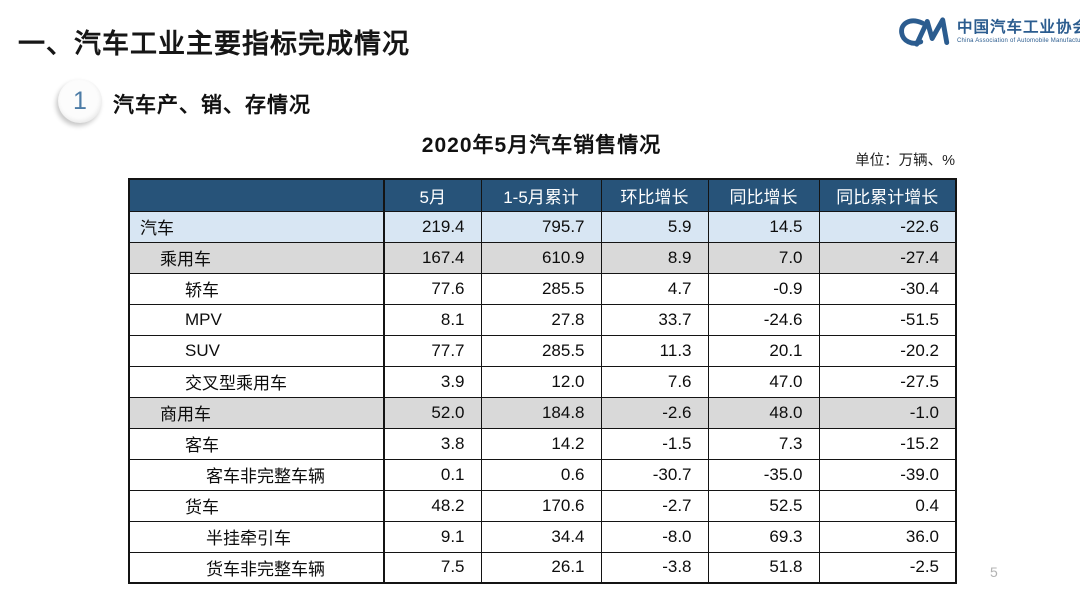 The width and height of the screenshot is (1080, 608). Describe the element at coordinates (212, 105) in the screenshot. I see `section-label: 汽车产、销、存情况` at that location.